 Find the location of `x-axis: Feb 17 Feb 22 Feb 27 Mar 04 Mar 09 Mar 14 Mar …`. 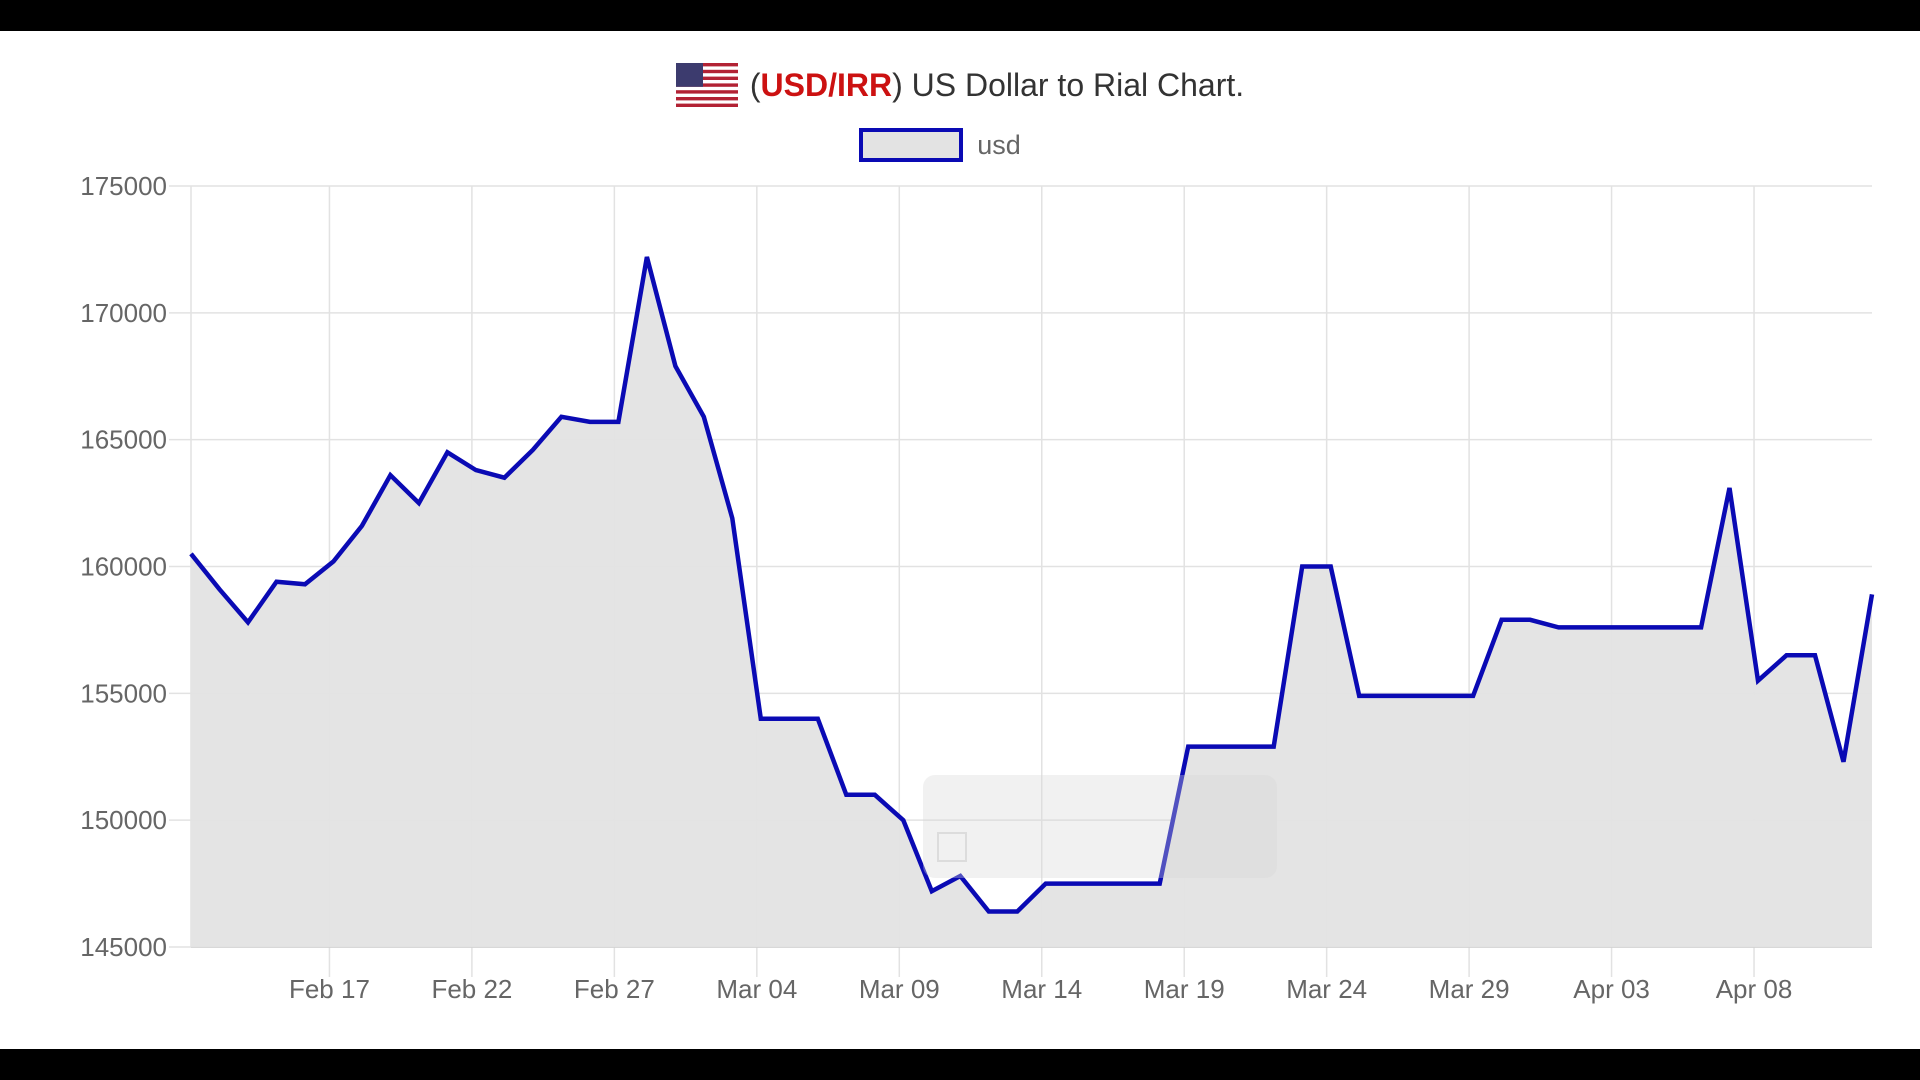

x-axis: Feb 17 Feb 22 Feb 27 Mar 04 Mar 09 Mar 14 Mar … is located at coordinates (1040, 989).